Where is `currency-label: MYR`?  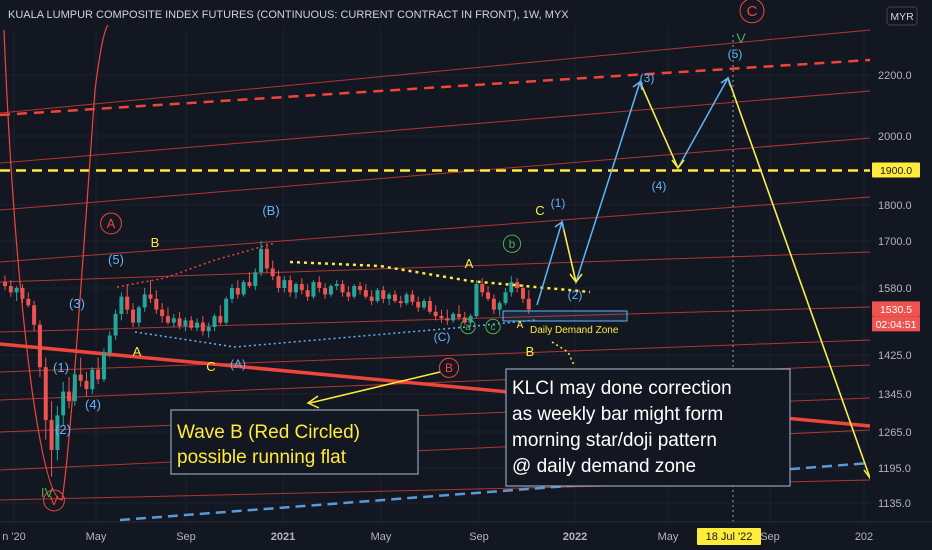
currency-label: MYR is located at coordinates (902, 17).